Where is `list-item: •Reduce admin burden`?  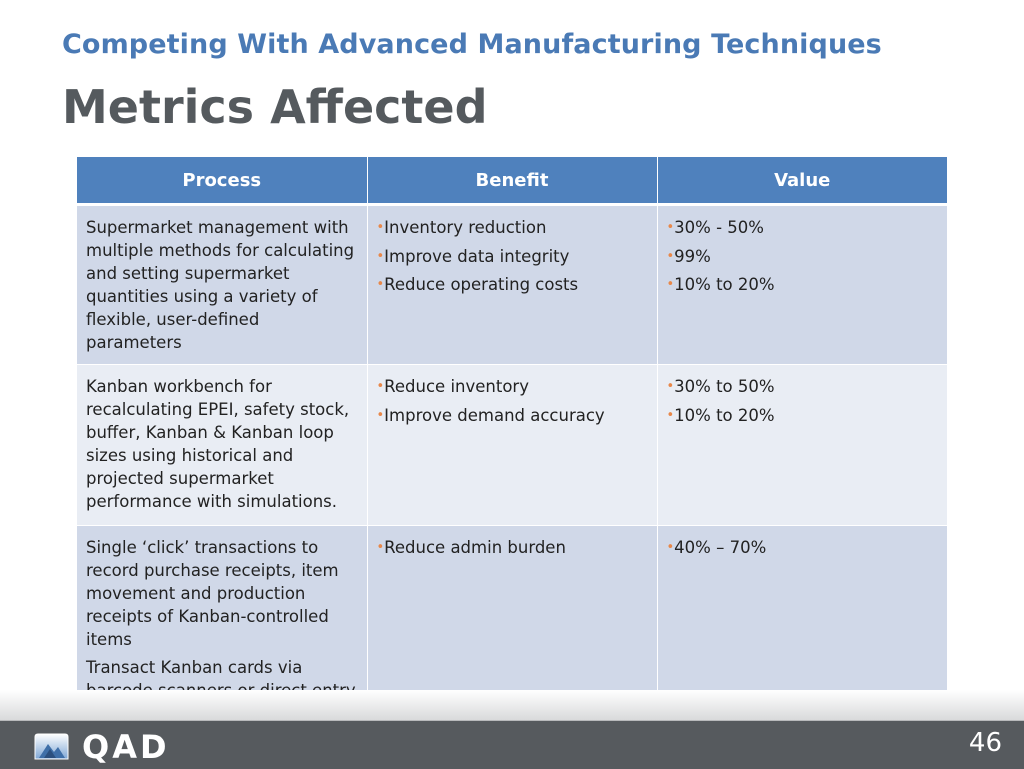 list-item: •Reduce admin burden is located at coordinates (512, 547).